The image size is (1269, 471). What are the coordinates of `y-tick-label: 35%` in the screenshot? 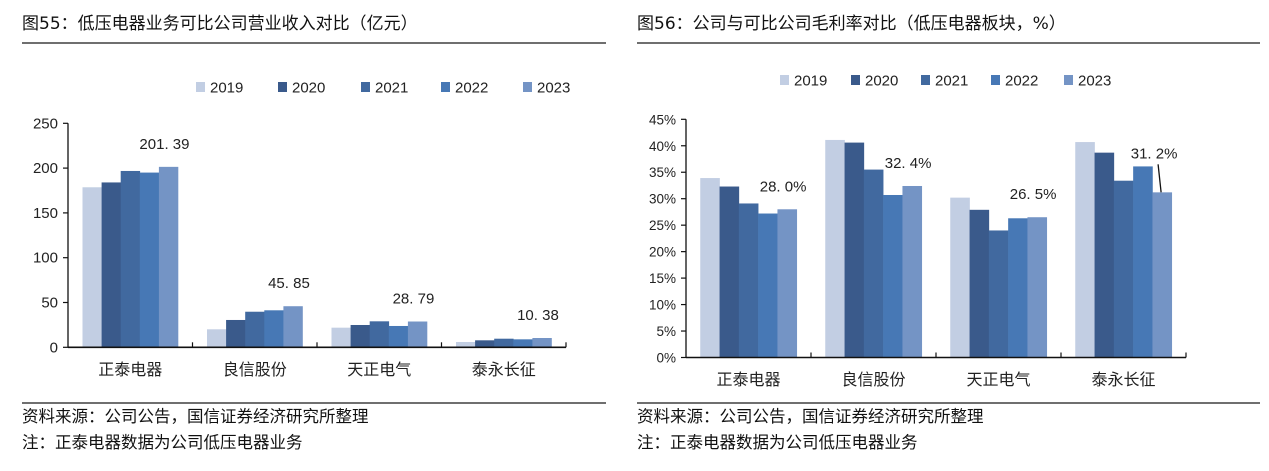 It's located at (662, 172).